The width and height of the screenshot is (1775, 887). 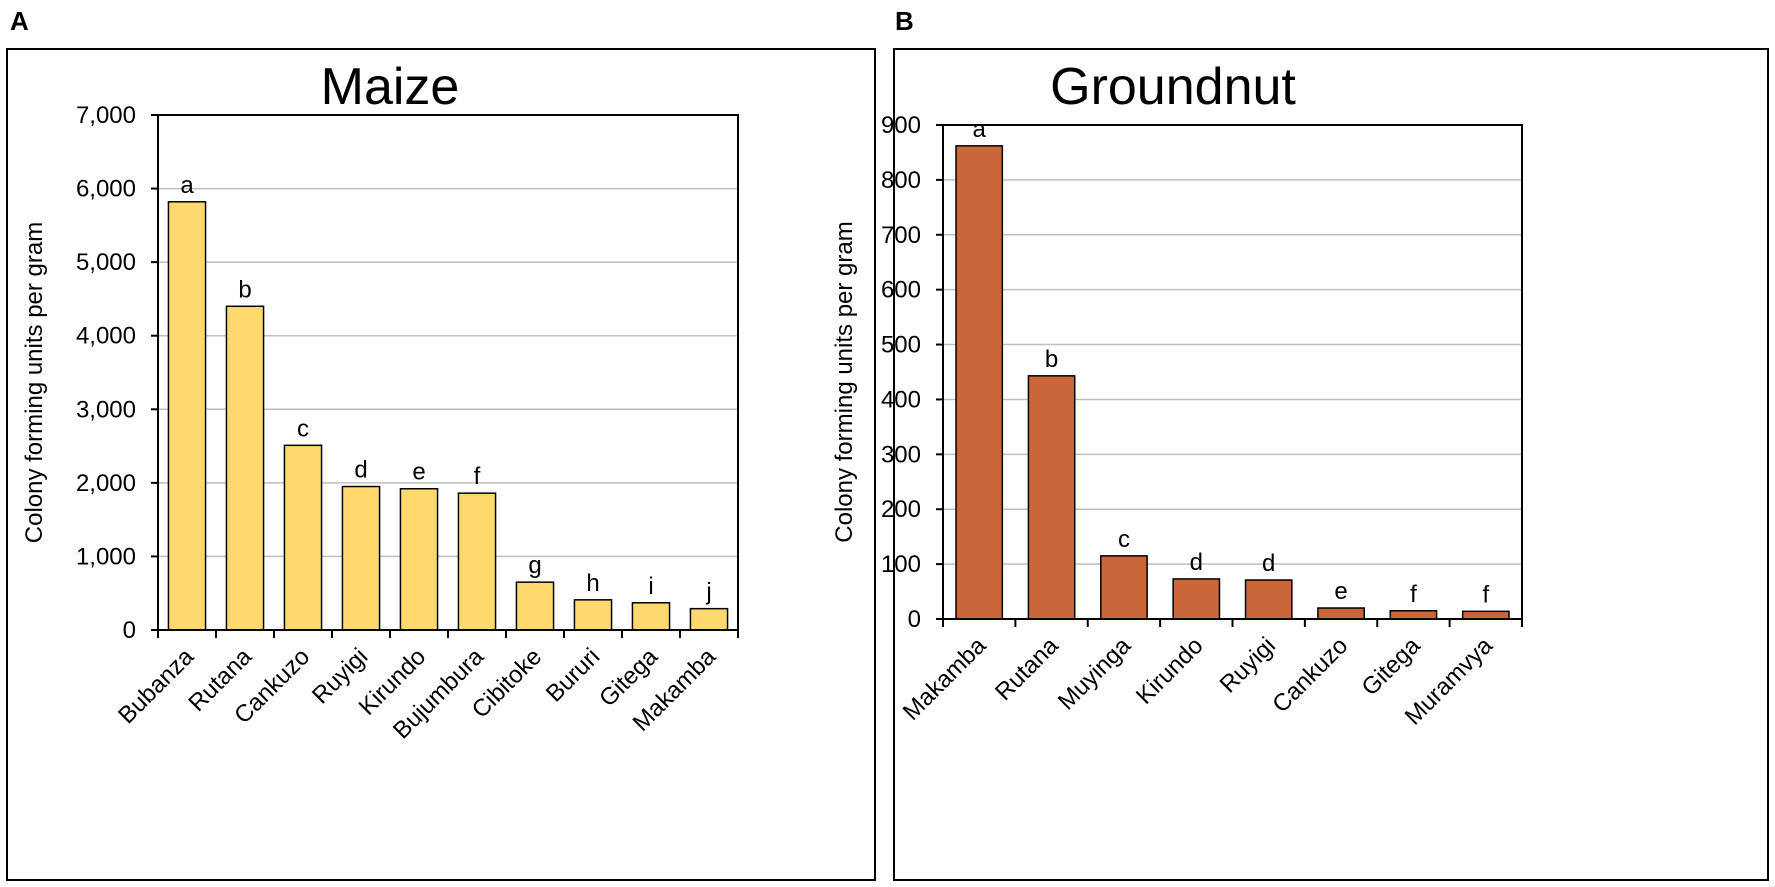 What do you see at coordinates (1124, 539) in the screenshot?
I see `groundnut-significance-letter: c` at bounding box center [1124, 539].